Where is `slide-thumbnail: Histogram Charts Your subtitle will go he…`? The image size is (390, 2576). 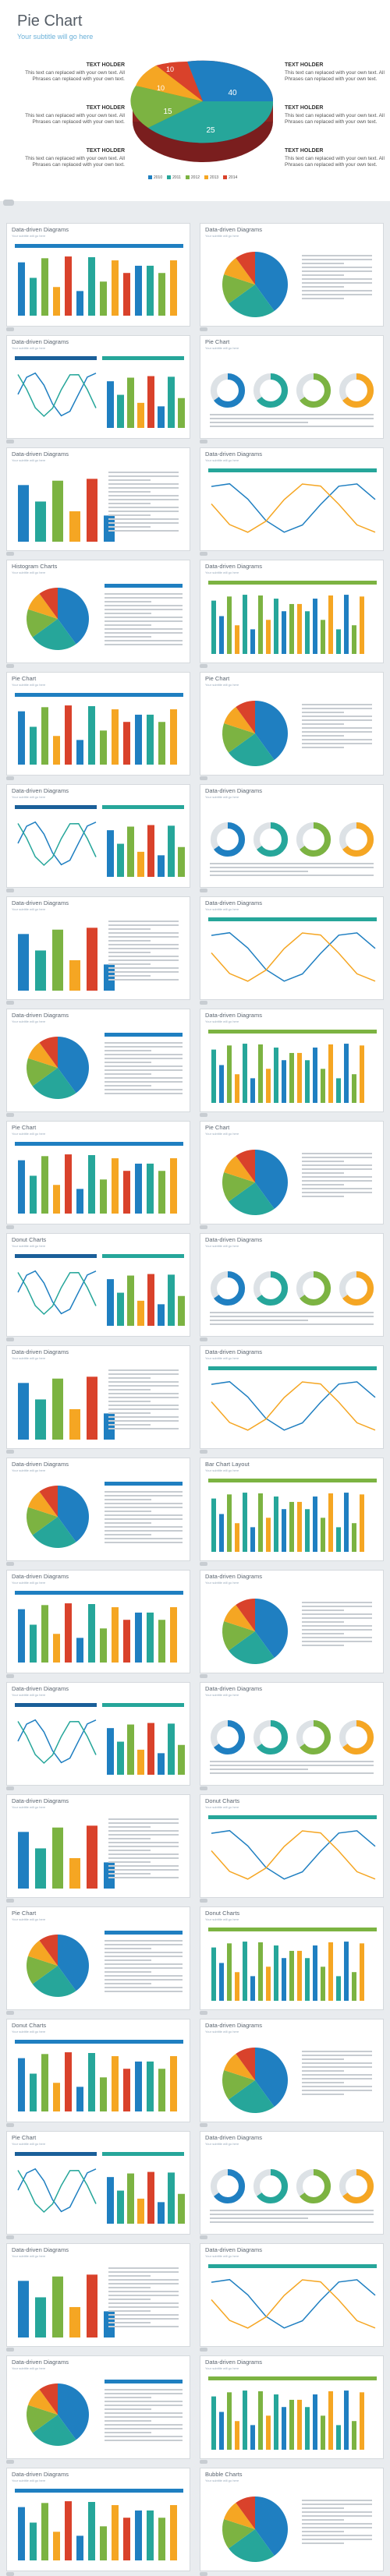
slide-thumbnail: Histogram Charts Your subtitle will go he… is located at coordinates (98, 611).